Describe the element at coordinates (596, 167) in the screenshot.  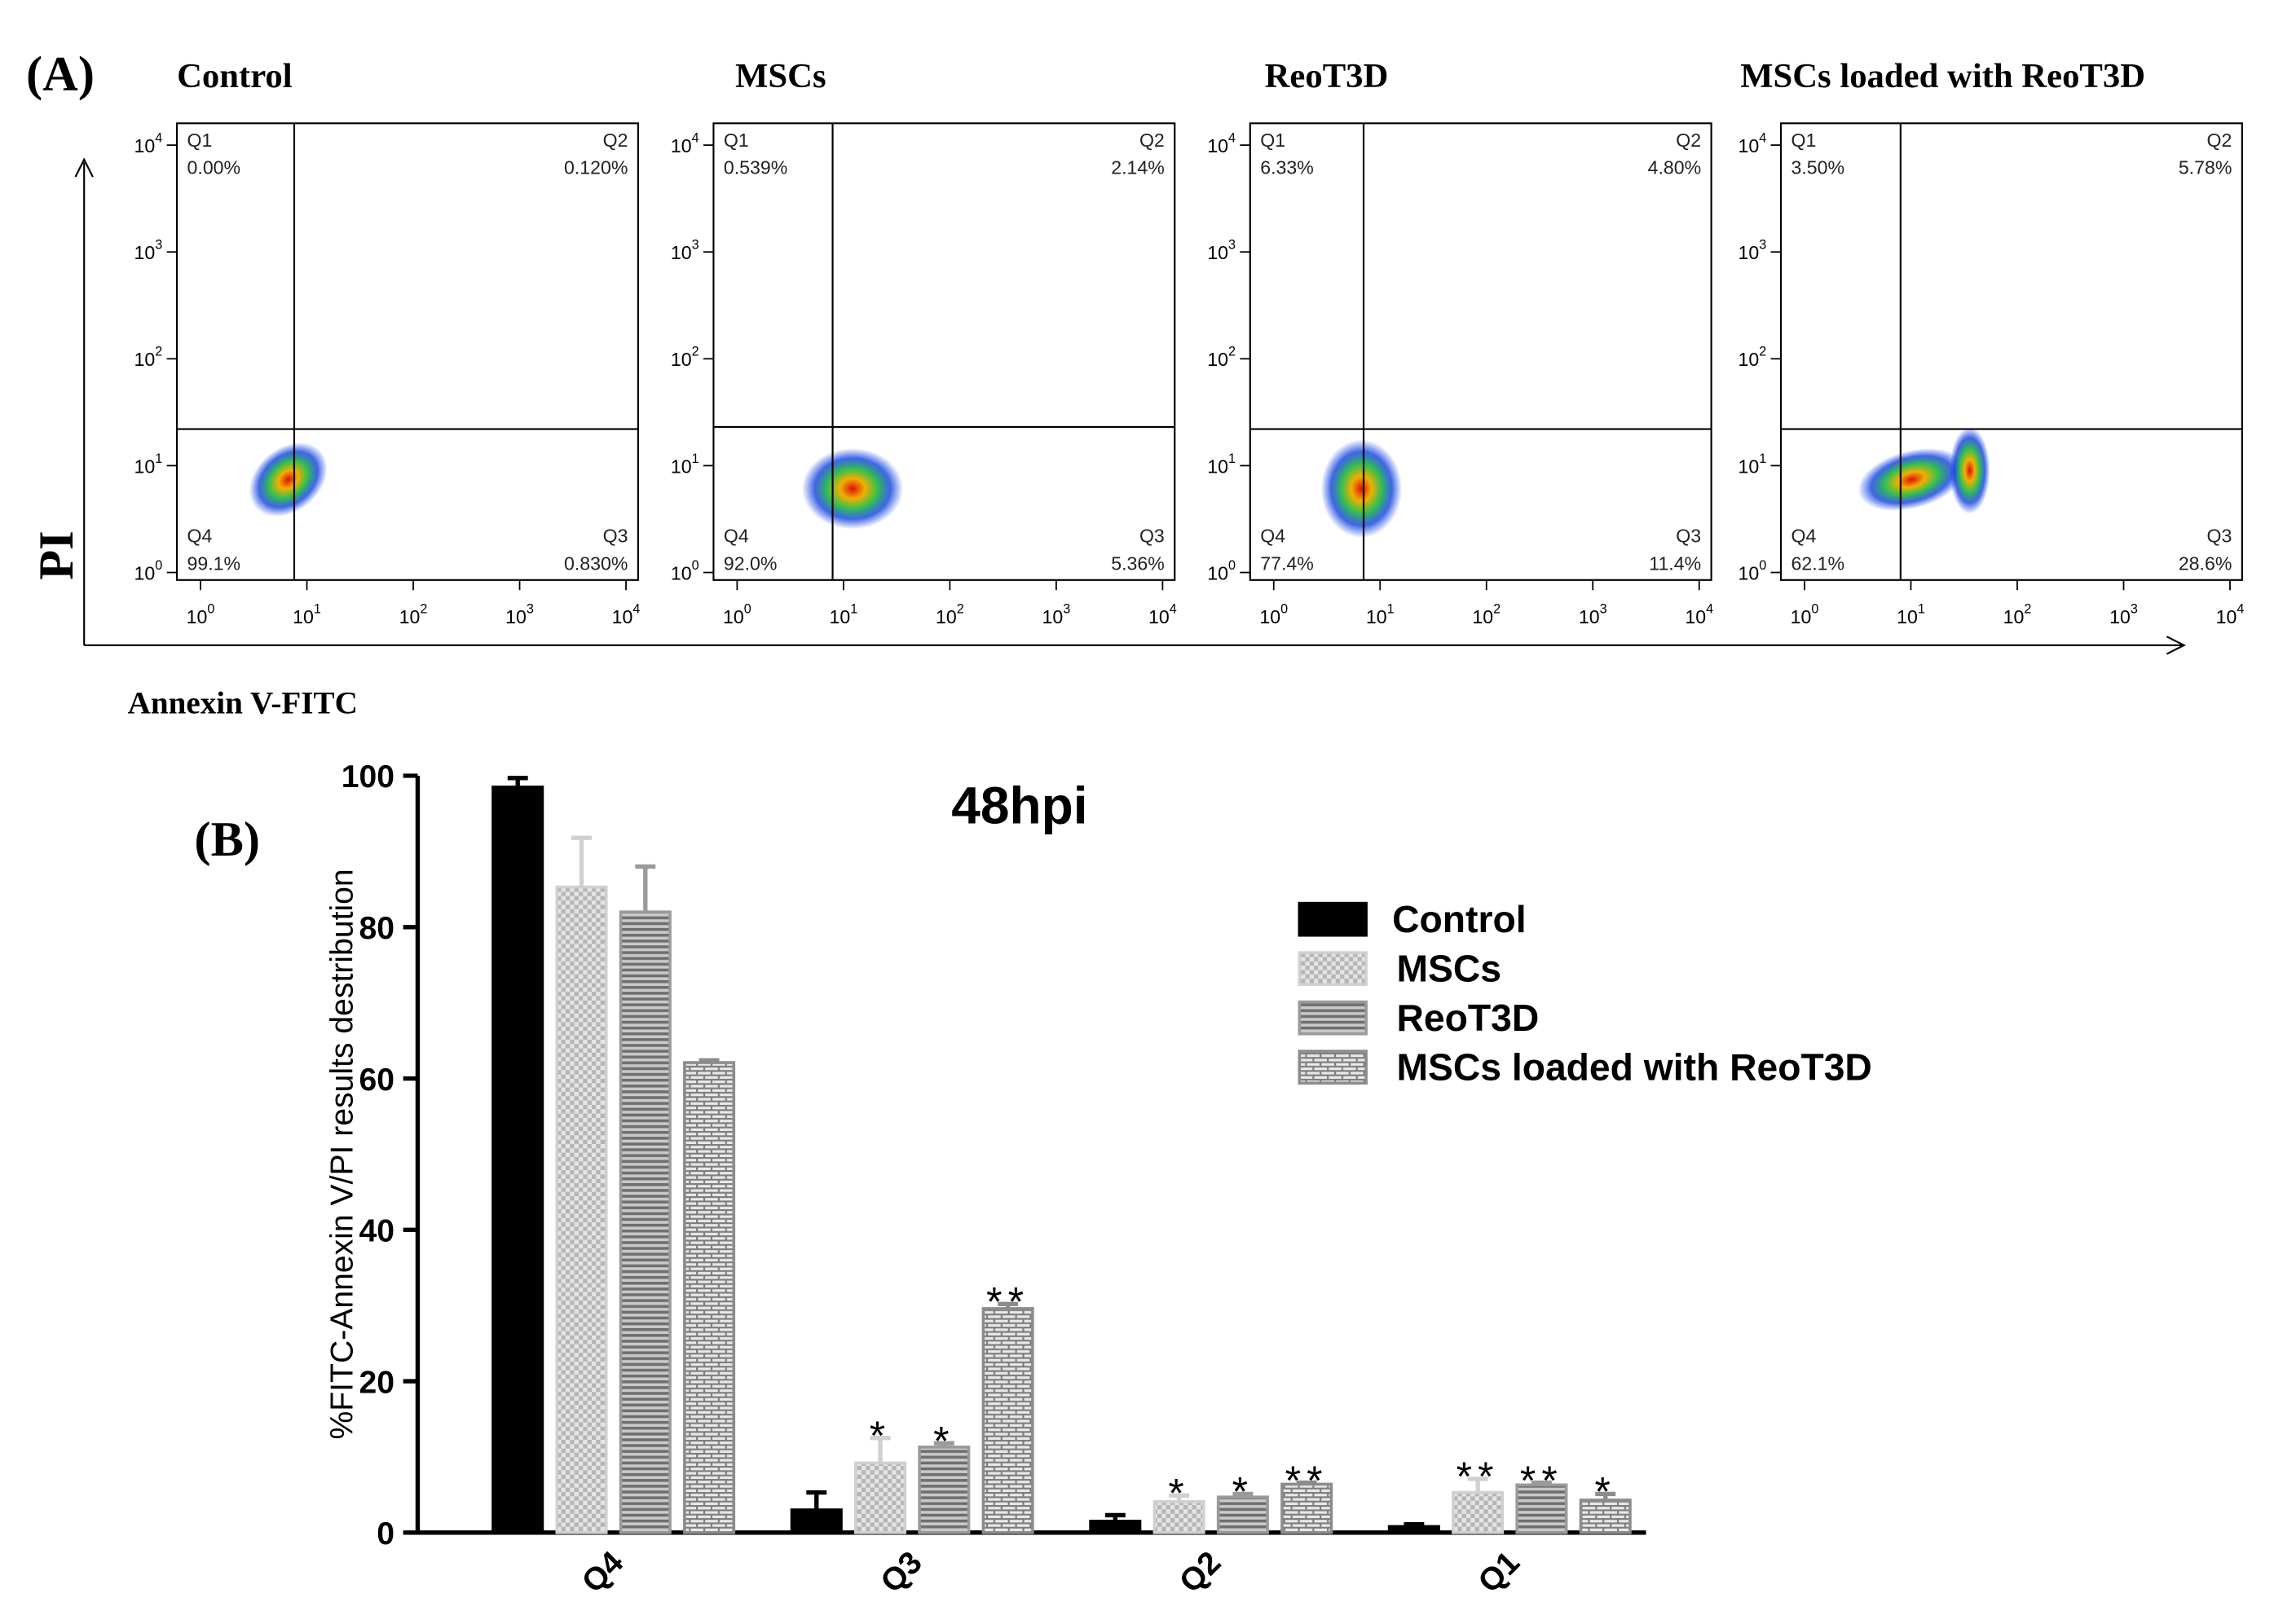
I see `quadrant-value: 0.120%` at that location.